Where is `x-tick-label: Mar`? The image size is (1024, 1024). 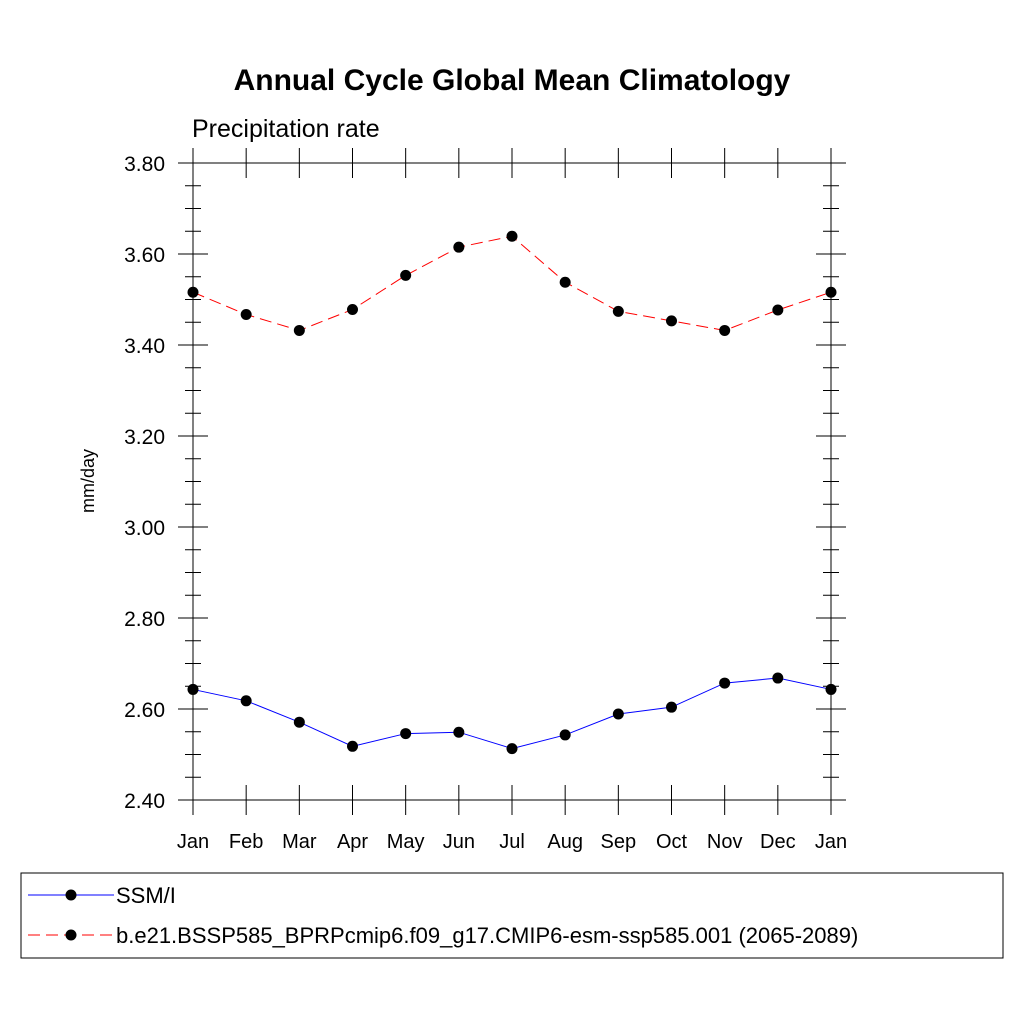 x-tick-label: Mar is located at coordinates (299, 842).